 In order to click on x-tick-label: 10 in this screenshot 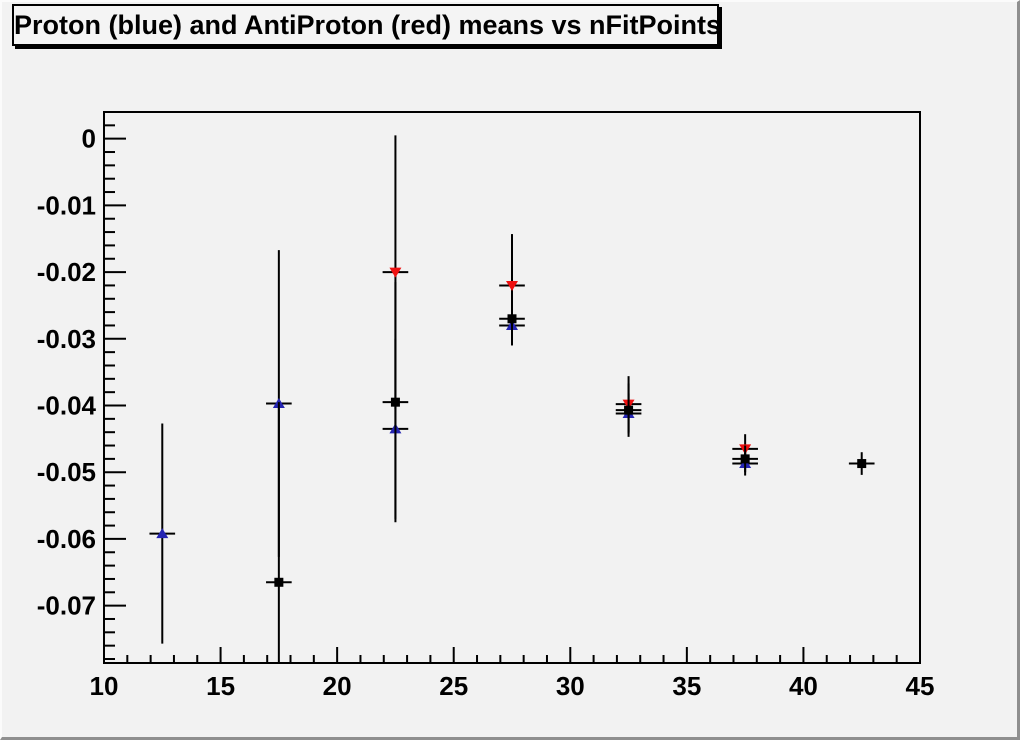, I will do `click(104, 686)`.